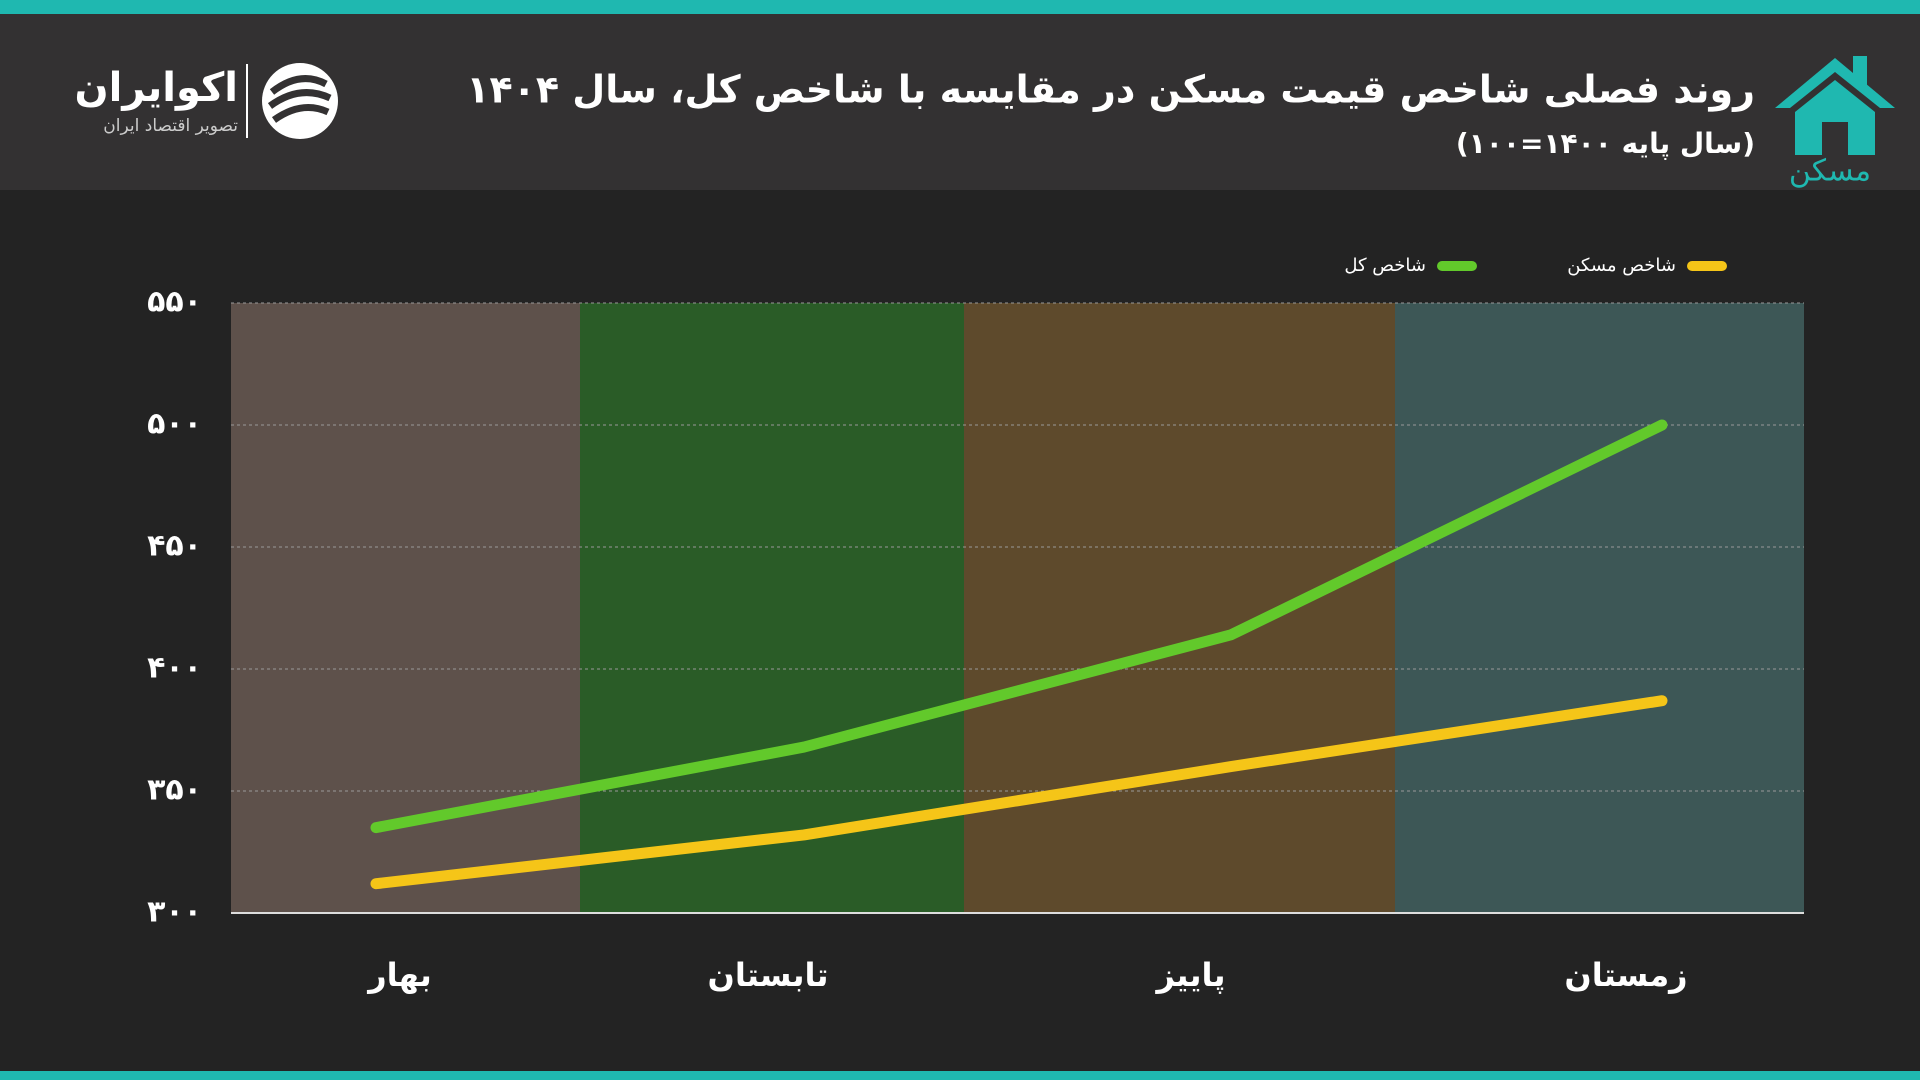 Image resolution: width=1920 pixels, height=1080 pixels. What do you see at coordinates (960, 1075) in the screenshot?
I see `bottom-strip` at bounding box center [960, 1075].